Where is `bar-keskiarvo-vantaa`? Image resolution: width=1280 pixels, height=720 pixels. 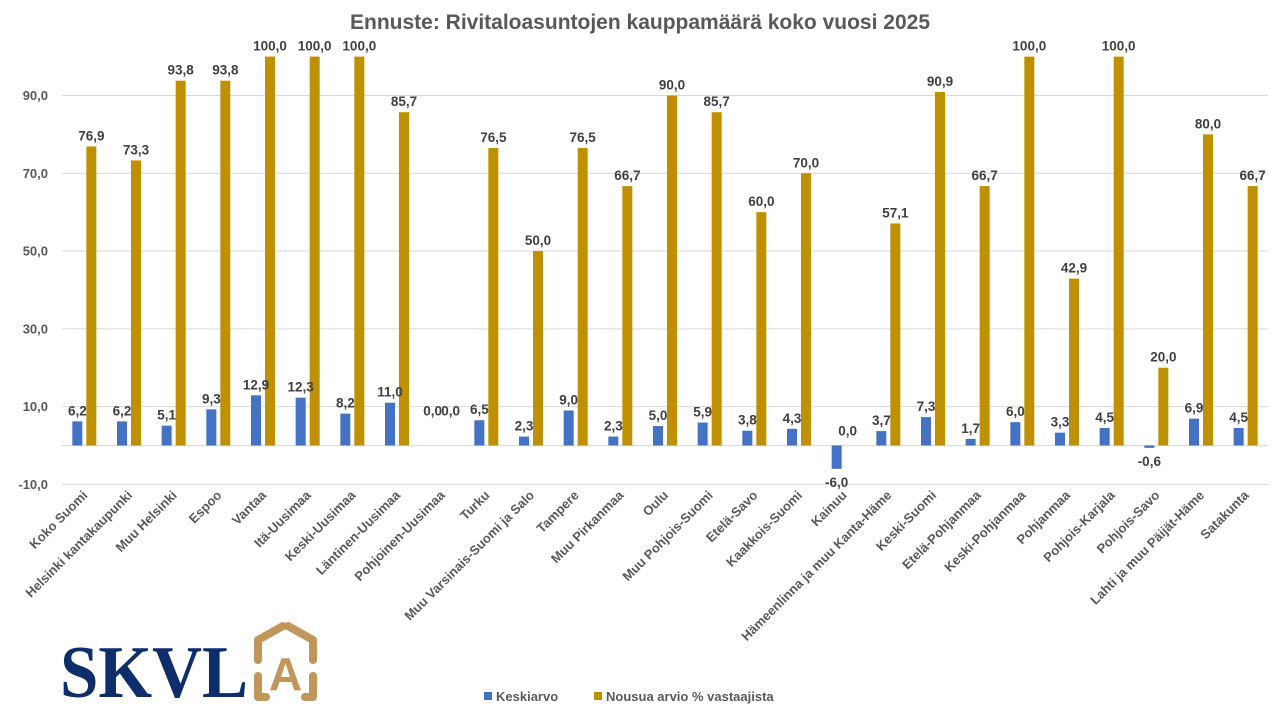
bar-keskiarvo-vantaa is located at coordinates (256, 420).